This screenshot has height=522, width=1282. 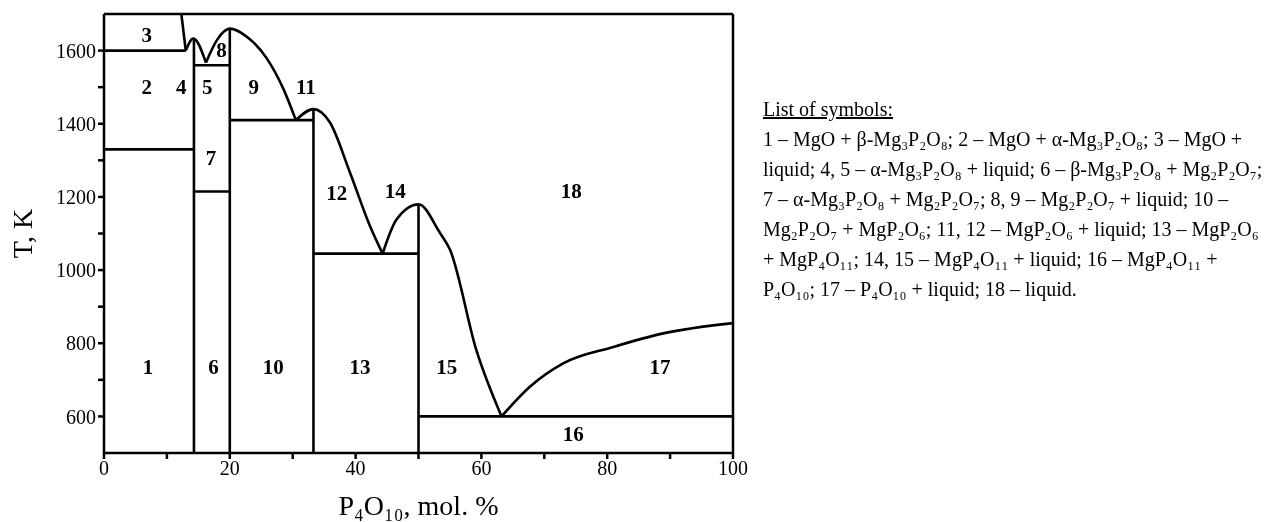 What do you see at coordinates (733, 468) in the screenshot?
I see `x-tick-label: 100` at bounding box center [733, 468].